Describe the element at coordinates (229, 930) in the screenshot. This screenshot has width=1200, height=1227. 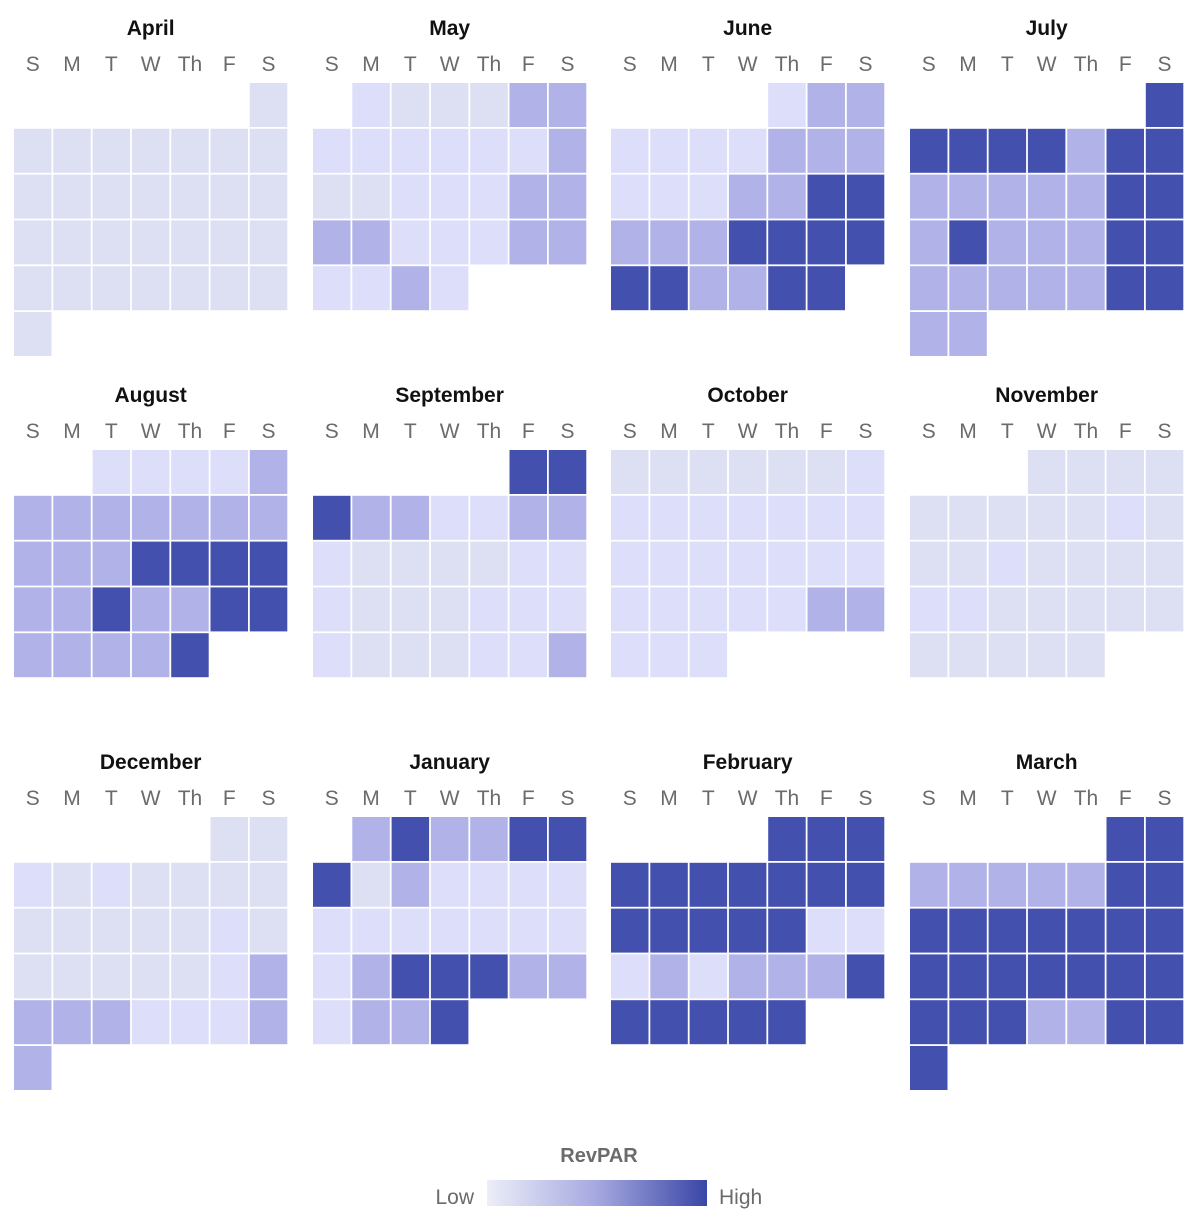
I see `day-cell: December 15: level 2` at that location.